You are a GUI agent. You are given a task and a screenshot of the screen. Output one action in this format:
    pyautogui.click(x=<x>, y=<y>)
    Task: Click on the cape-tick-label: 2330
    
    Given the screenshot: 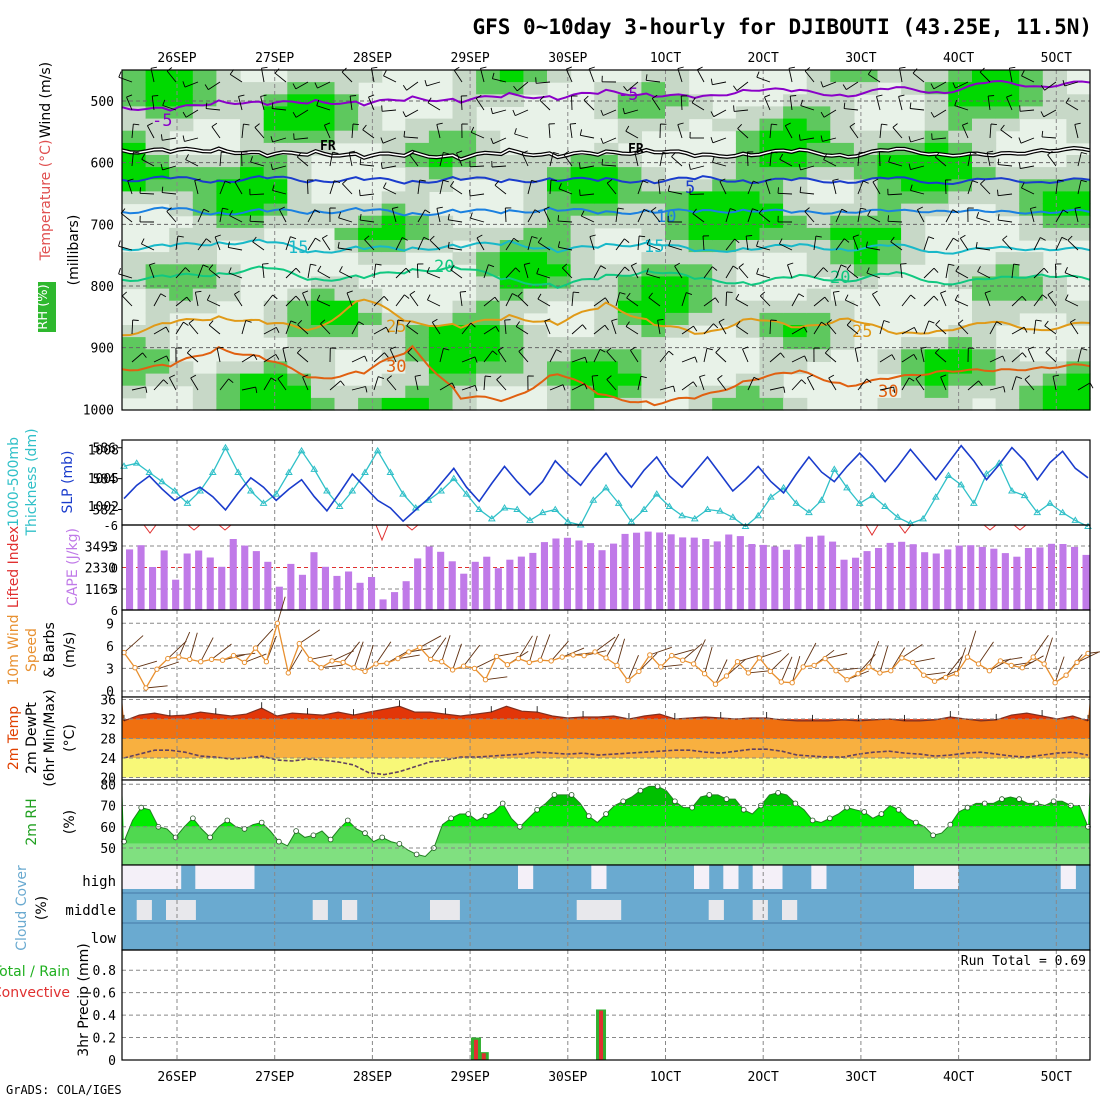 What is the action you would take?
    pyautogui.click(x=100, y=569)
    